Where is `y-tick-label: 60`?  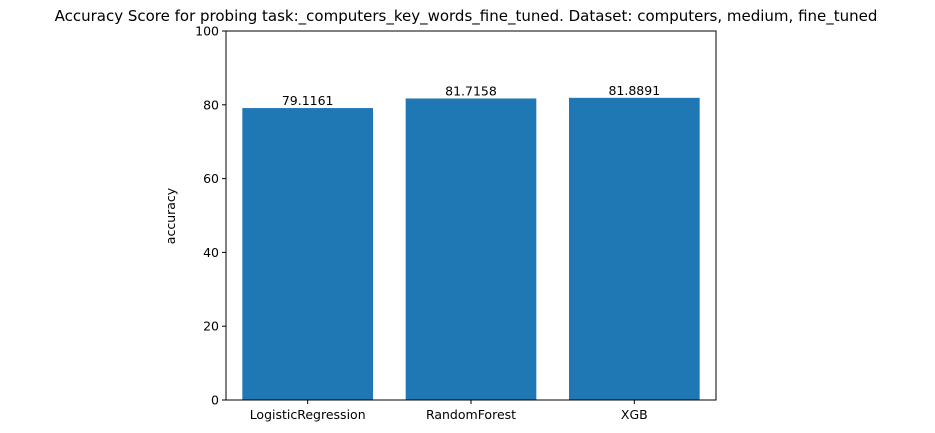
y-tick-label: 60 is located at coordinates (211, 178).